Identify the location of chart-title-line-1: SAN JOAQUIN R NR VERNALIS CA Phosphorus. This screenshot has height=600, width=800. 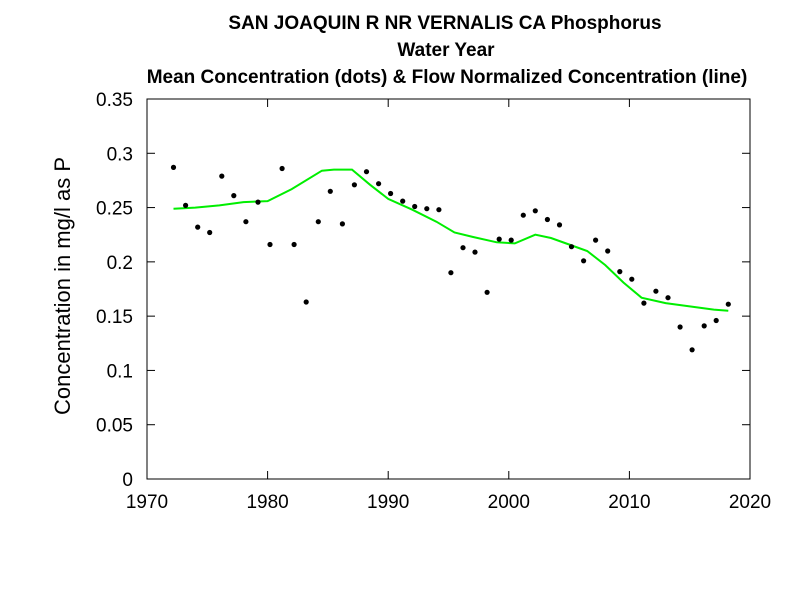
(445, 23).